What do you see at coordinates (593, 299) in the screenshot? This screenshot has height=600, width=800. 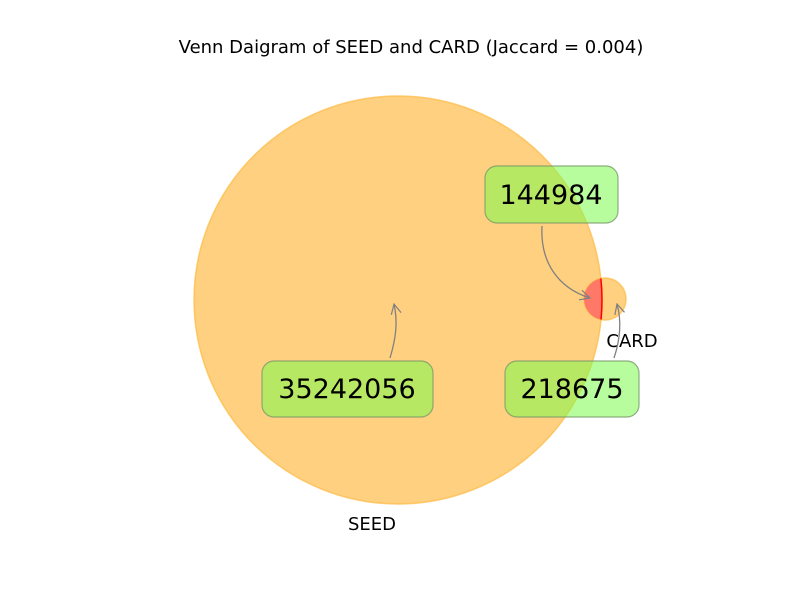 I see `intersection-region` at bounding box center [593, 299].